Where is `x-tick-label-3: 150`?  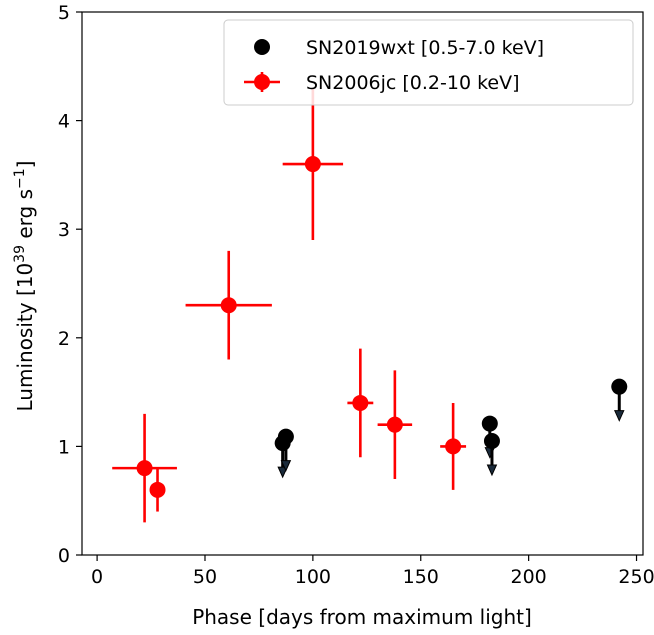 x-tick-label-3: 150 is located at coordinates (421, 577).